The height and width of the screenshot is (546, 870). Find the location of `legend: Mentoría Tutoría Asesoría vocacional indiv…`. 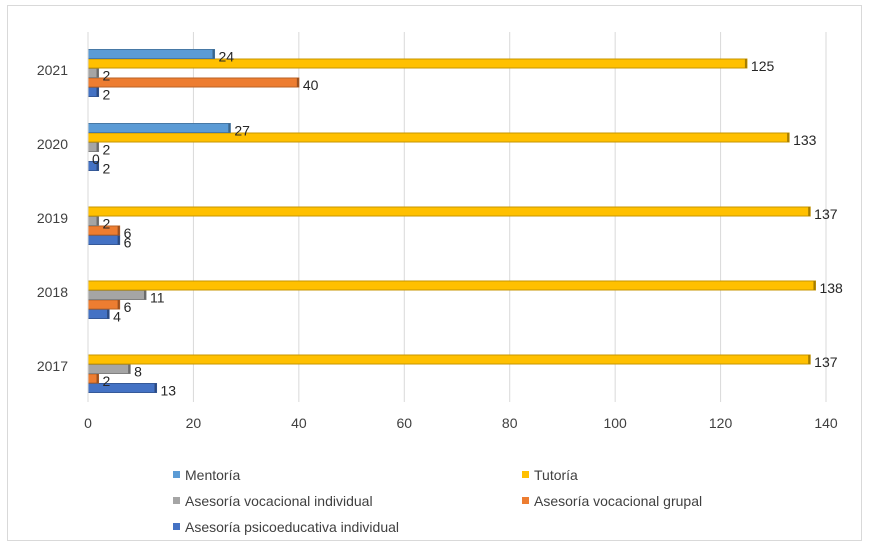

legend: Mentoría Tutoría Asesoría vocacional indiv… is located at coordinates (437, 501).